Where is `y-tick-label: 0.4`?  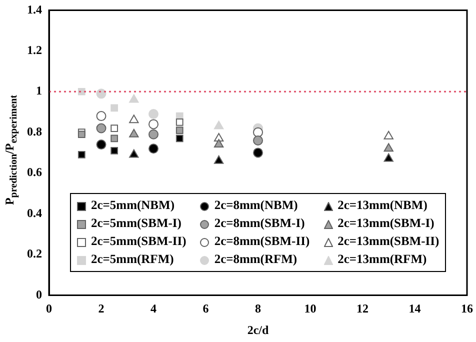
y-tick-label: 0.4 is located at coordinates (34, 213).